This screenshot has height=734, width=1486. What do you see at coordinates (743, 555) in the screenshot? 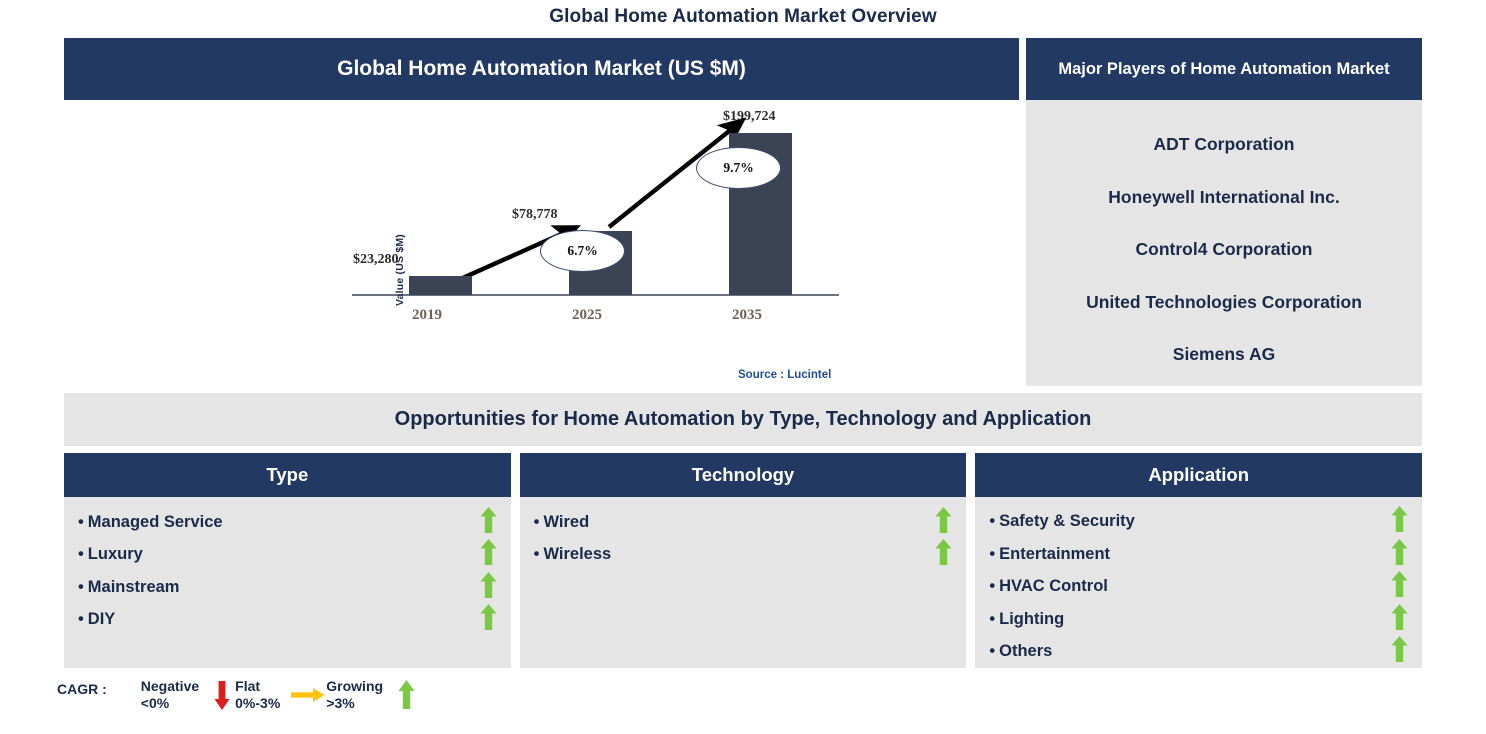
I see `list-item: • Wireless` at bounding box center [743, 555].